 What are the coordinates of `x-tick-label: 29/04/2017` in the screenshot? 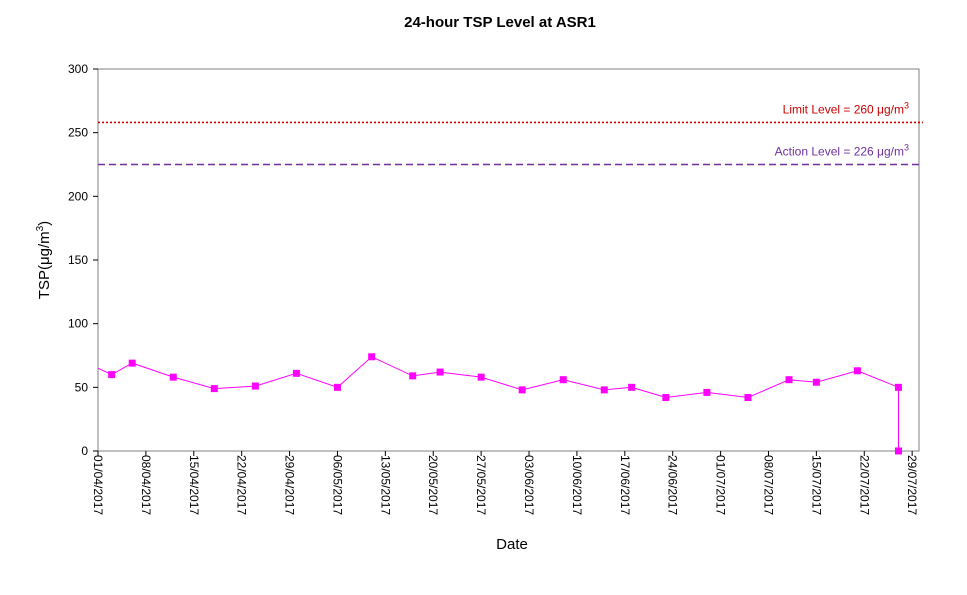 It's located at (290, 485).